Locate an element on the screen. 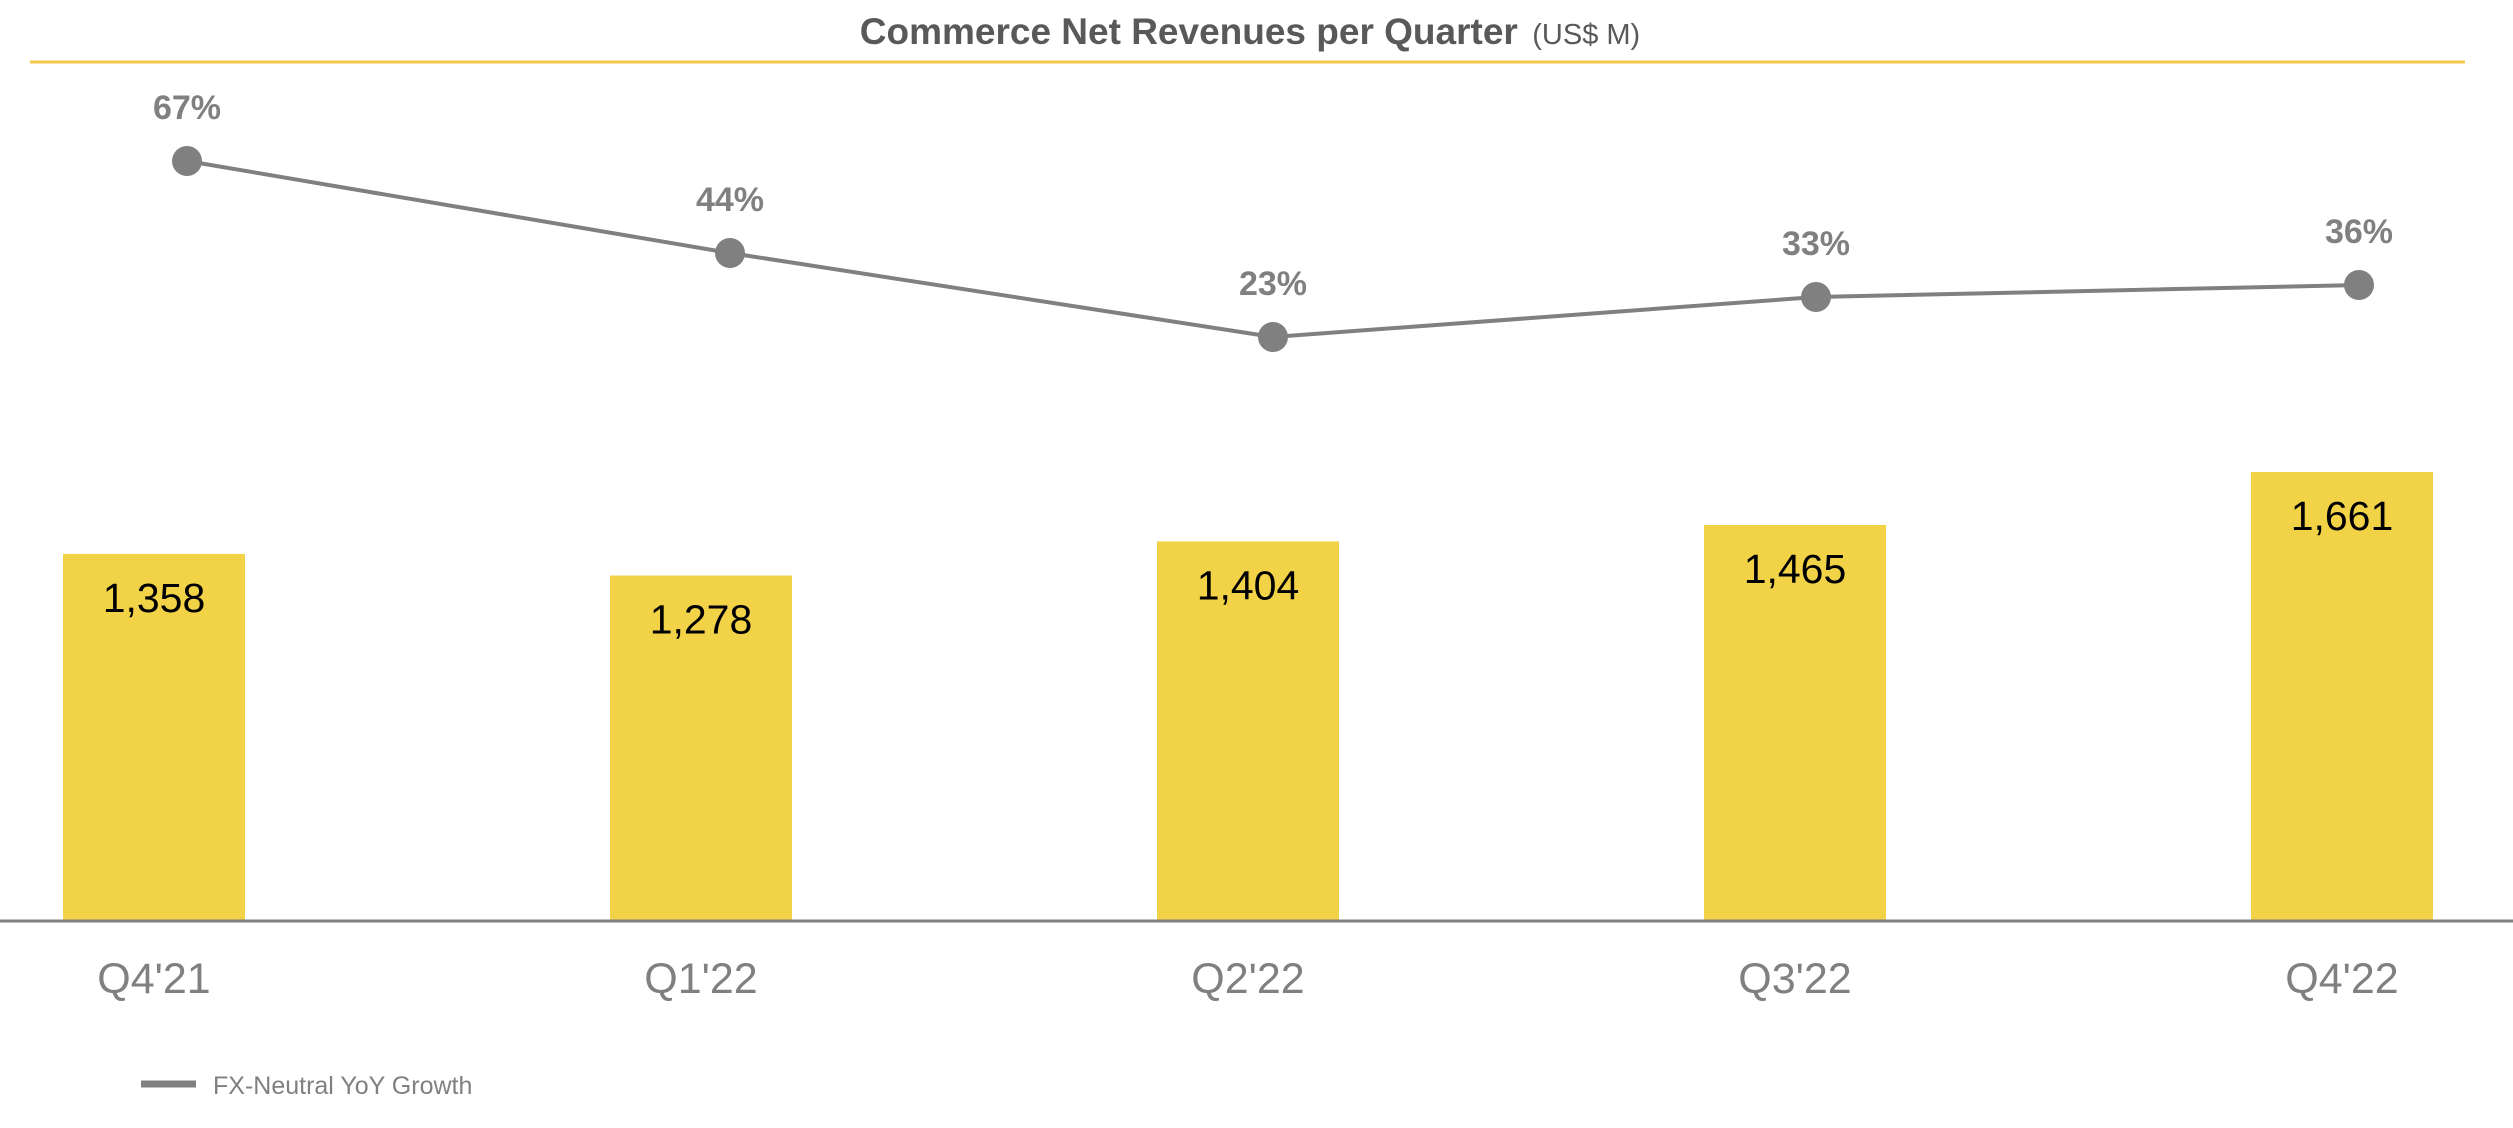 The width and height of the screenshot is (2513, 1128). legend-label: FX-Neutral YoY Growth is located at coordinates (342, 1086).